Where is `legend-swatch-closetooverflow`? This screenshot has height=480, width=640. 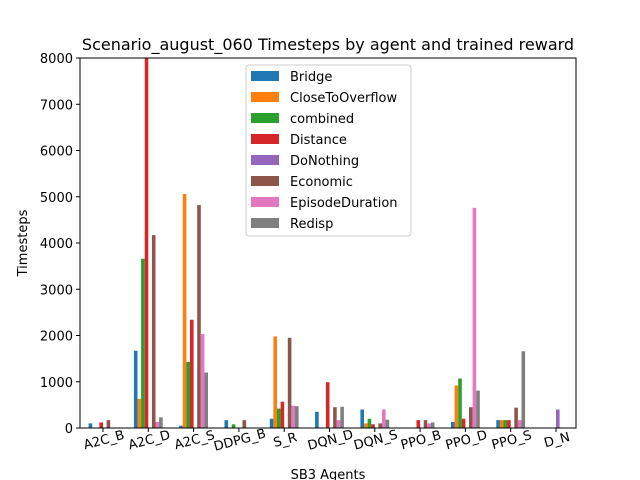
legend-swatch-closetooverflow is located at coordinates (265, 97).